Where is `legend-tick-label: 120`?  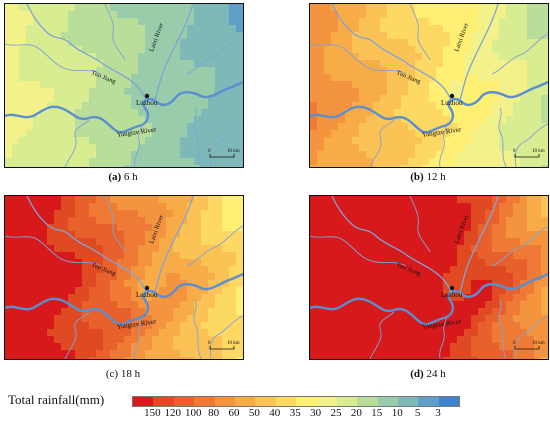 legend-tick-label: 120 is located at coordinates (173, 413).